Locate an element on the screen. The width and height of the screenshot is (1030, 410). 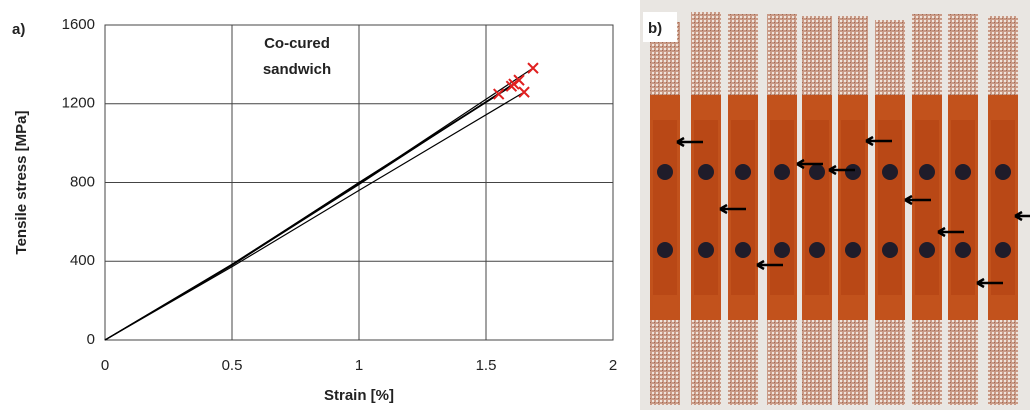
x-tick-label: 1.5 is located at coordinates (486, 365).